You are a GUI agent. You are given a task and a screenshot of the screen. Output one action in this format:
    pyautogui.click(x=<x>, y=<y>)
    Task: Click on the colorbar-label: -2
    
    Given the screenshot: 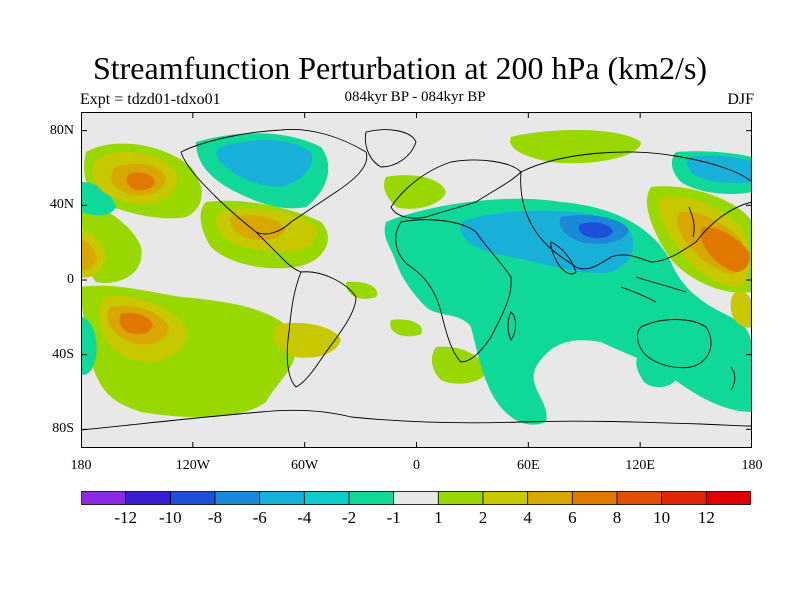 What is the action you would take?
    pyautogui.click(x=349, y=517)
    